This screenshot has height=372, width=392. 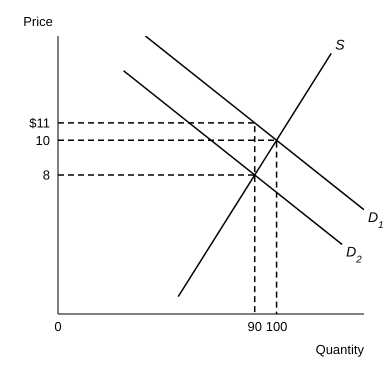 I want to click on series-label: D$_{1}$, so click(x=376, y=219).